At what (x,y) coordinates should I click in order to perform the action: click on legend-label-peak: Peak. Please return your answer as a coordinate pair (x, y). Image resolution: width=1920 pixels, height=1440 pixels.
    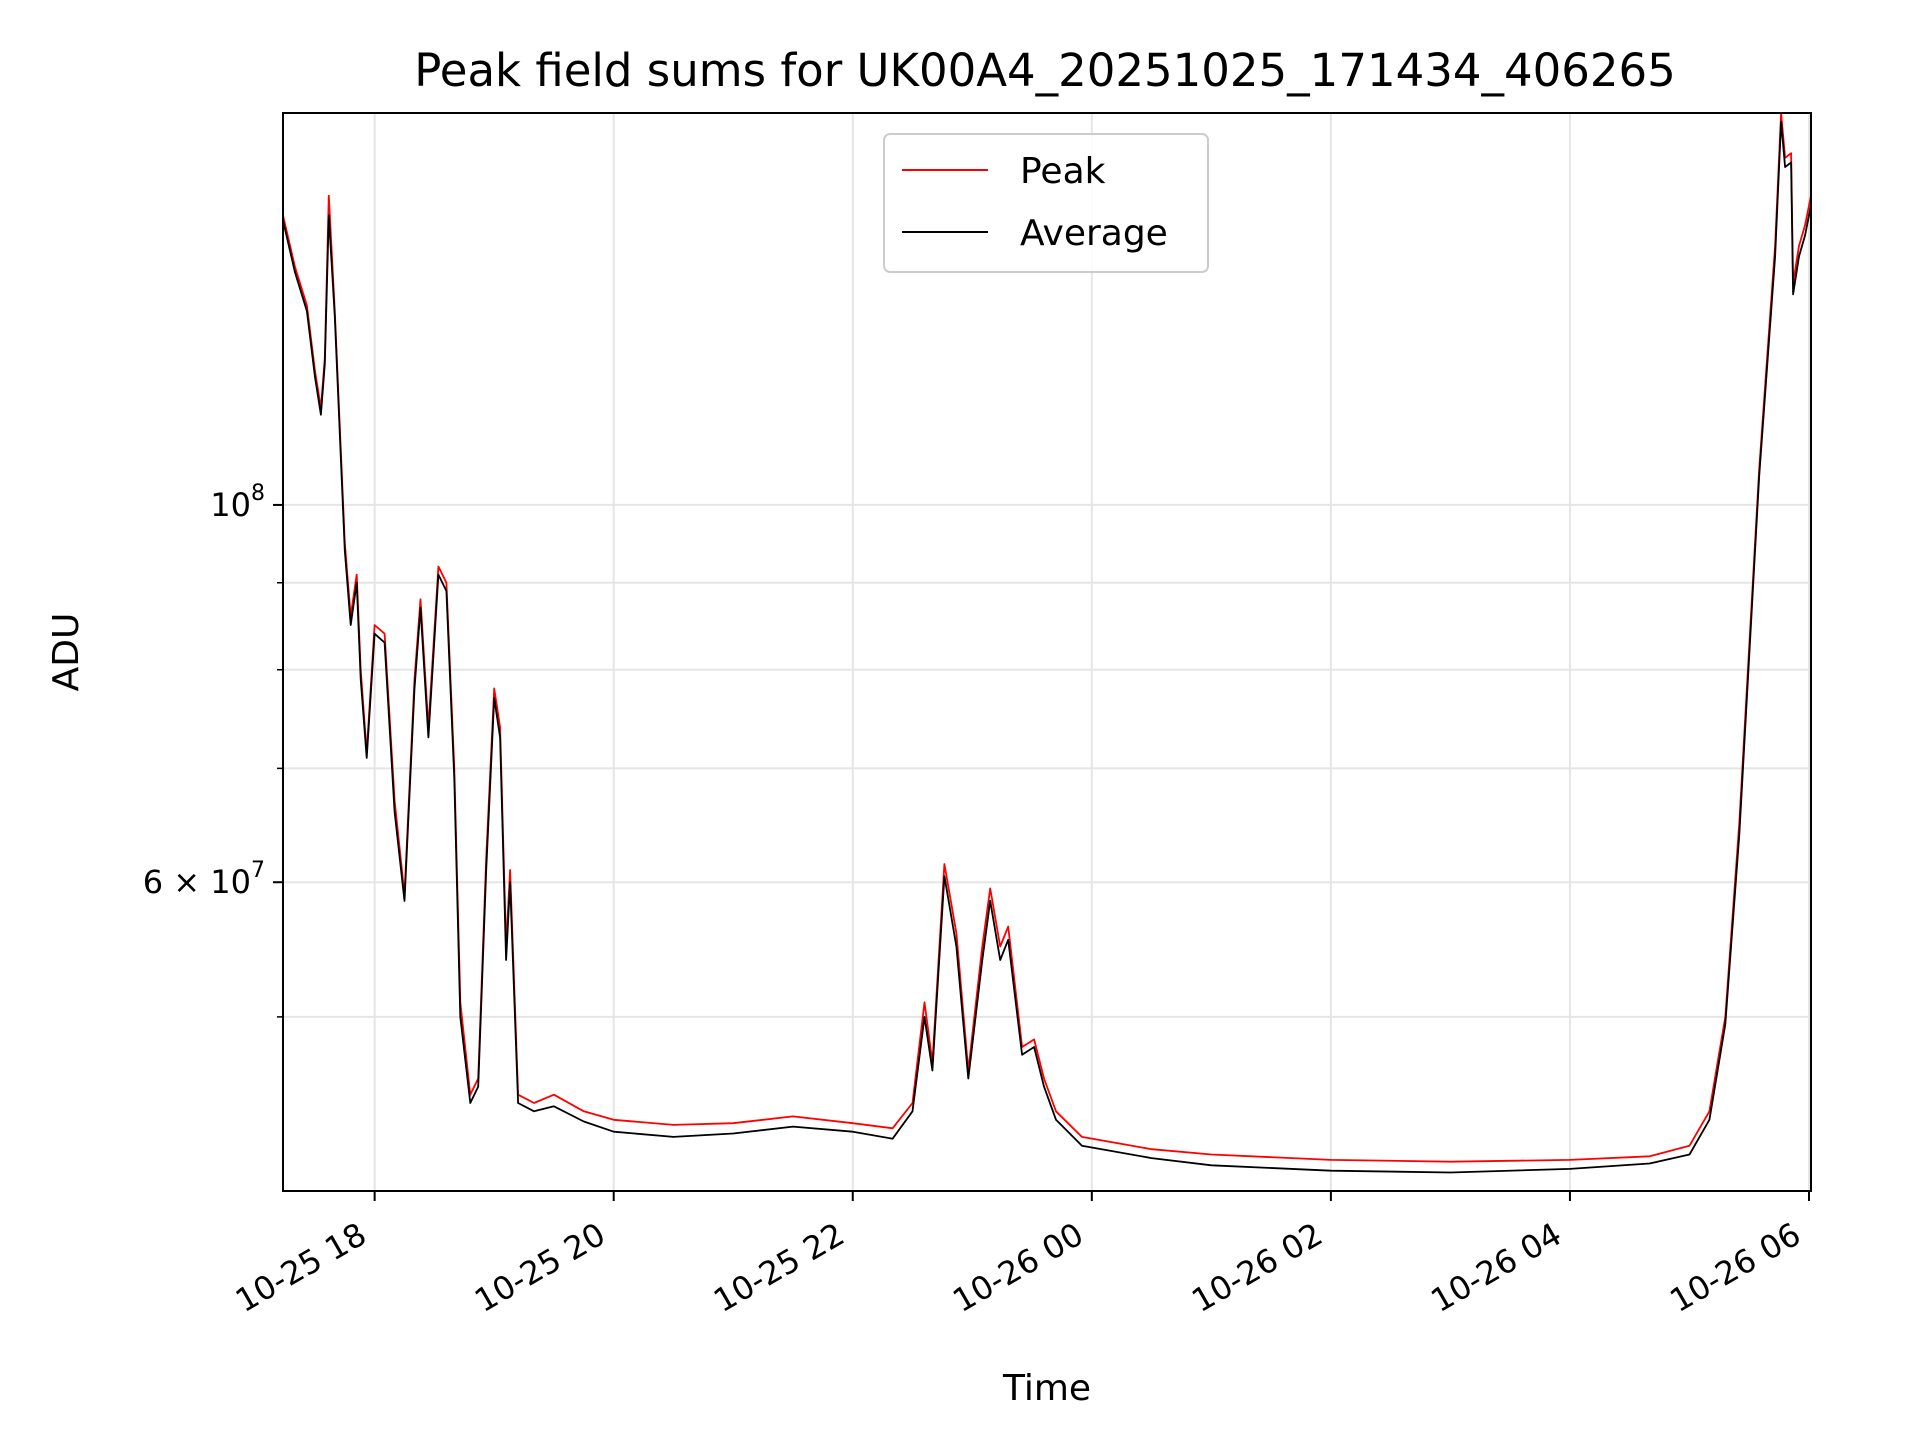
    Looking at the image, I should click on (1063, 171).